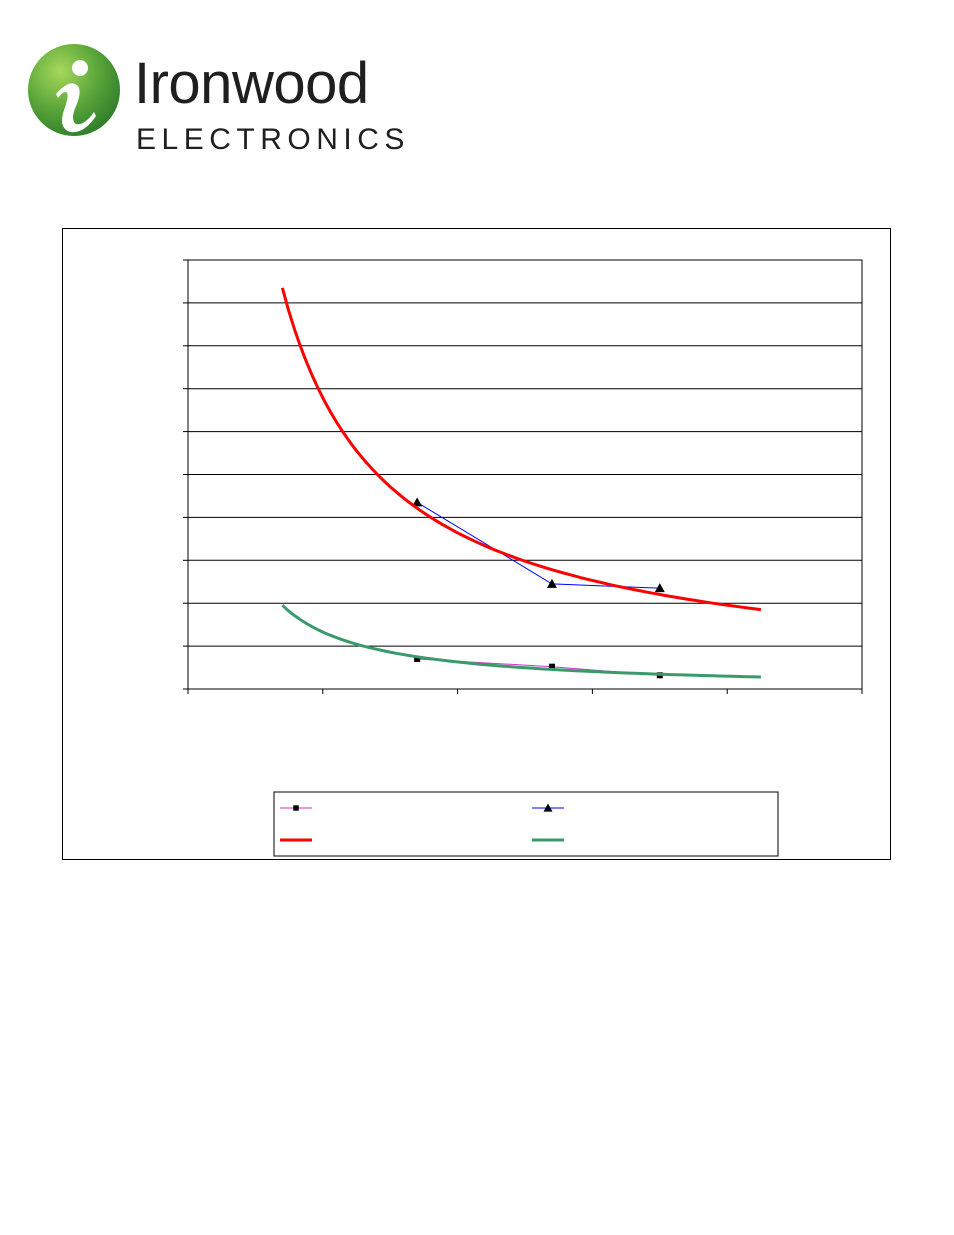 The height and width of the screenshot is (1235, 954). What do you see at coordinates (273, 139) in the screenshot?
I see `logo-subtitle: ELECTRONICS` at bounding box center [273, 139].